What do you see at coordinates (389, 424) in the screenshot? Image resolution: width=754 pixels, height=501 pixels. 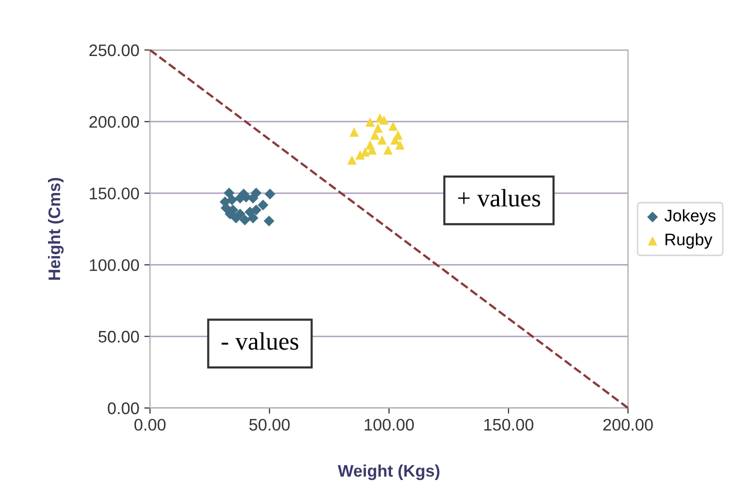 I see `x-tick-label: 100.00` at bounding box center [389, 424].